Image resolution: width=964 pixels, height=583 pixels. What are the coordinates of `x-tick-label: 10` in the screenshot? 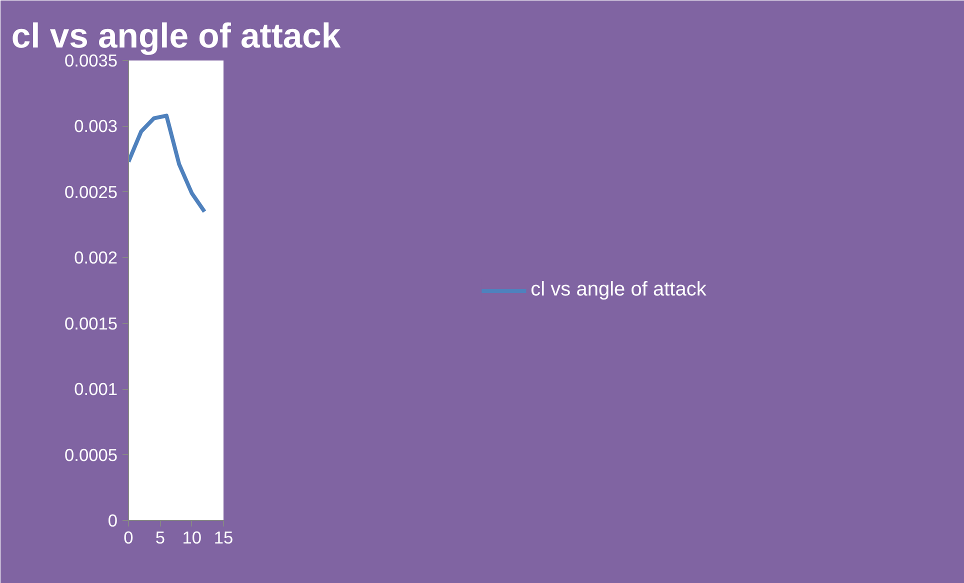 It's located at (192, 538).